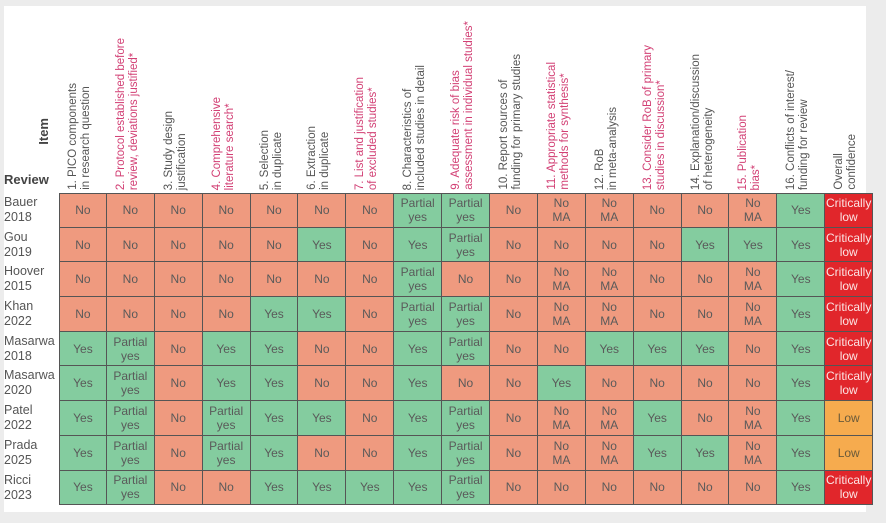 This screenshot has width=886, height=523. I want to click on column-header-label: 6. Extraction in duplicate, so click(319, 158).